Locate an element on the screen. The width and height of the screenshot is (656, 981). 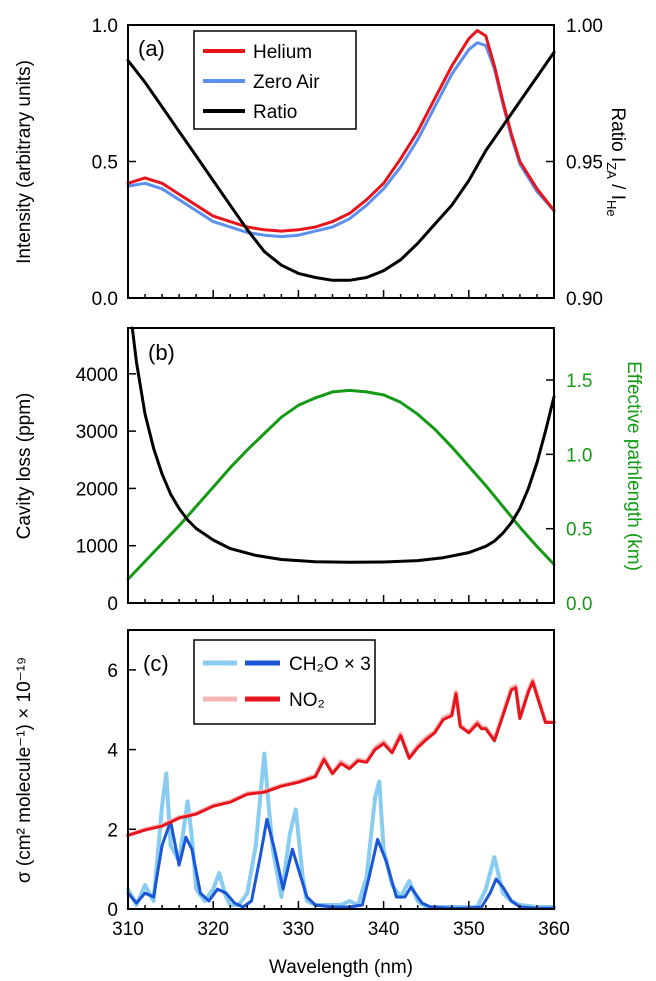
x-tick-label: 320 is located at coordinates (213, 929).